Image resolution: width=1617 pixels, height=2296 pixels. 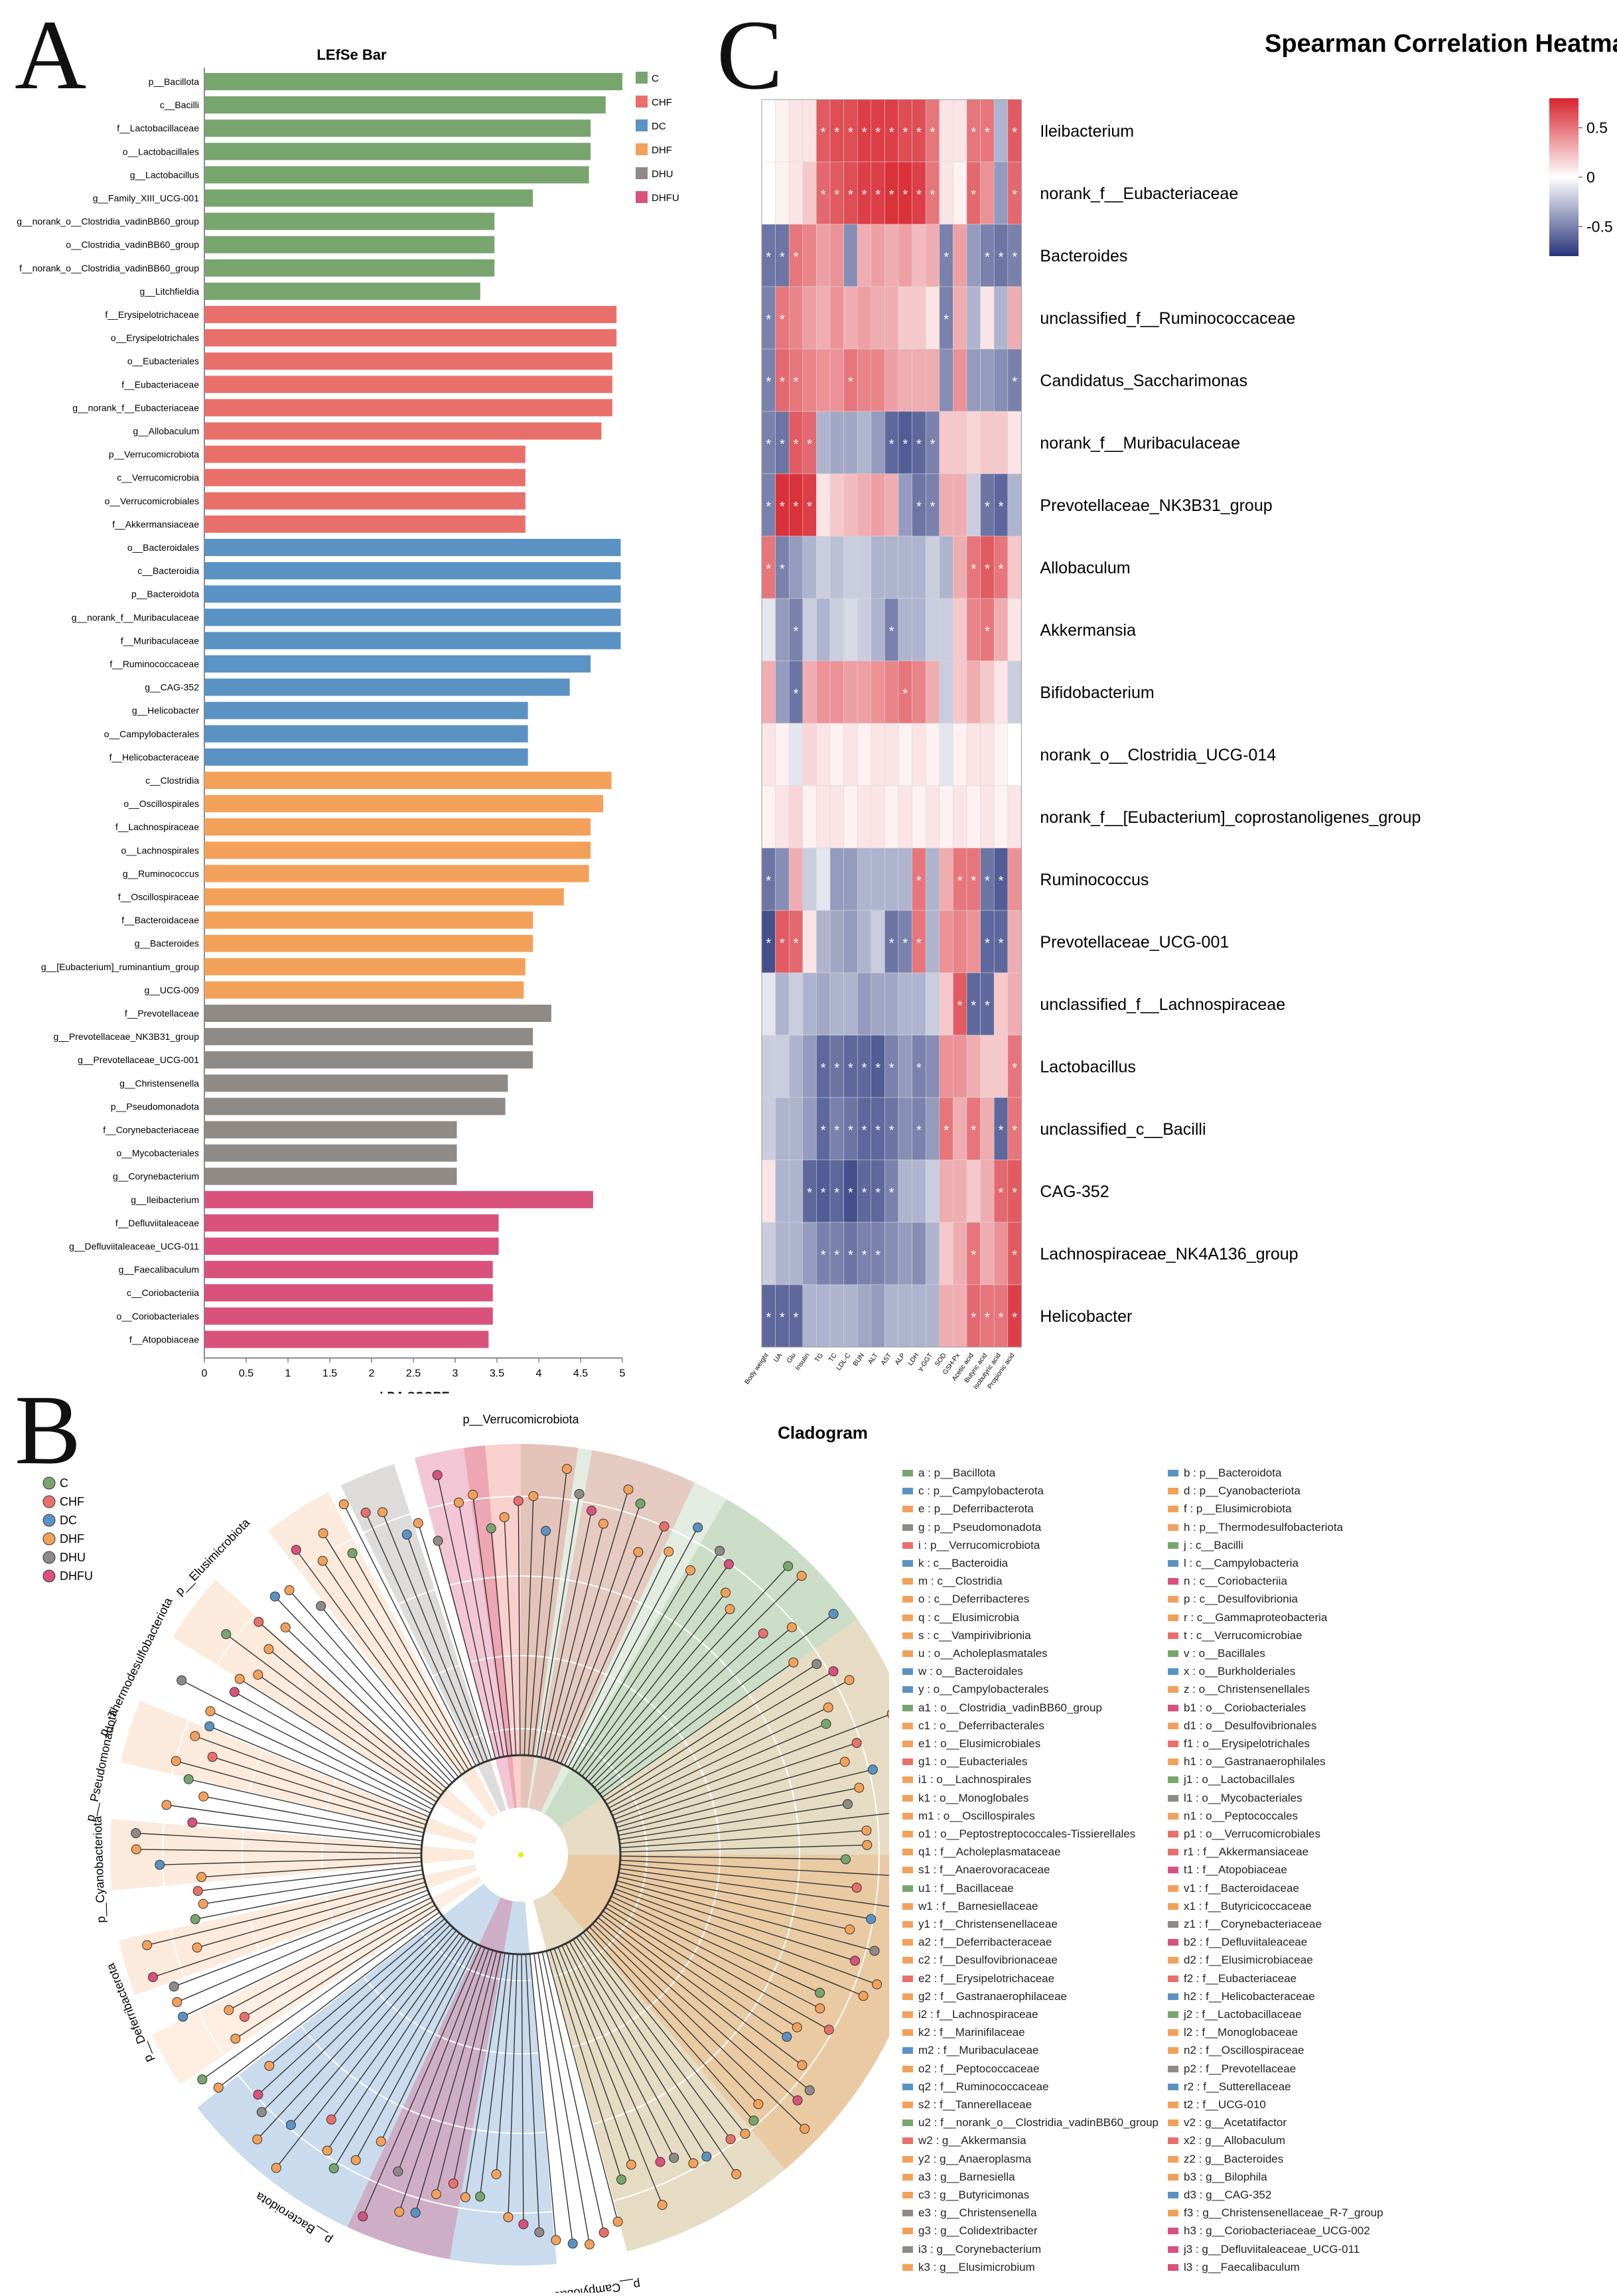 What do you see at coordinates (642, 173) in the screenshot?
I see `legend-swatch` at bounding box center [642, 173].